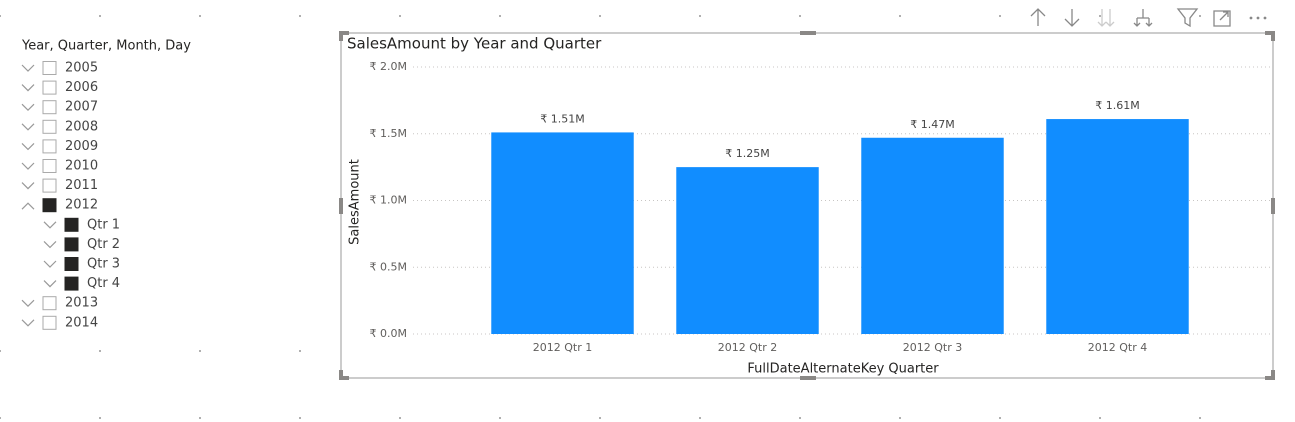 This screenshot has width=1295, height=422. What do you see at coordinates (103, 264) in the screenshot?
I see `slicer-item-label: Qtr 3` at bounding box center [103, 264].